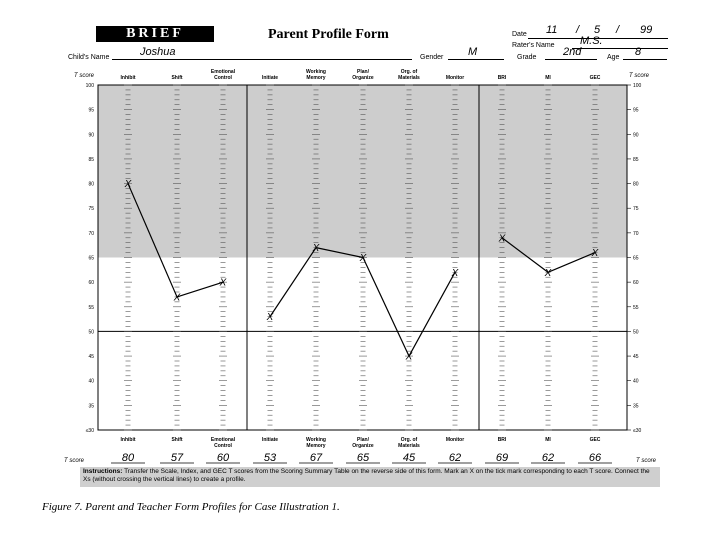 The height and width of the screenshot is (540, 720). What do you see at coordinates (91, 111) in the screenshot?
I see `ytick-label-left: 95` at bounding box center [91, 111].